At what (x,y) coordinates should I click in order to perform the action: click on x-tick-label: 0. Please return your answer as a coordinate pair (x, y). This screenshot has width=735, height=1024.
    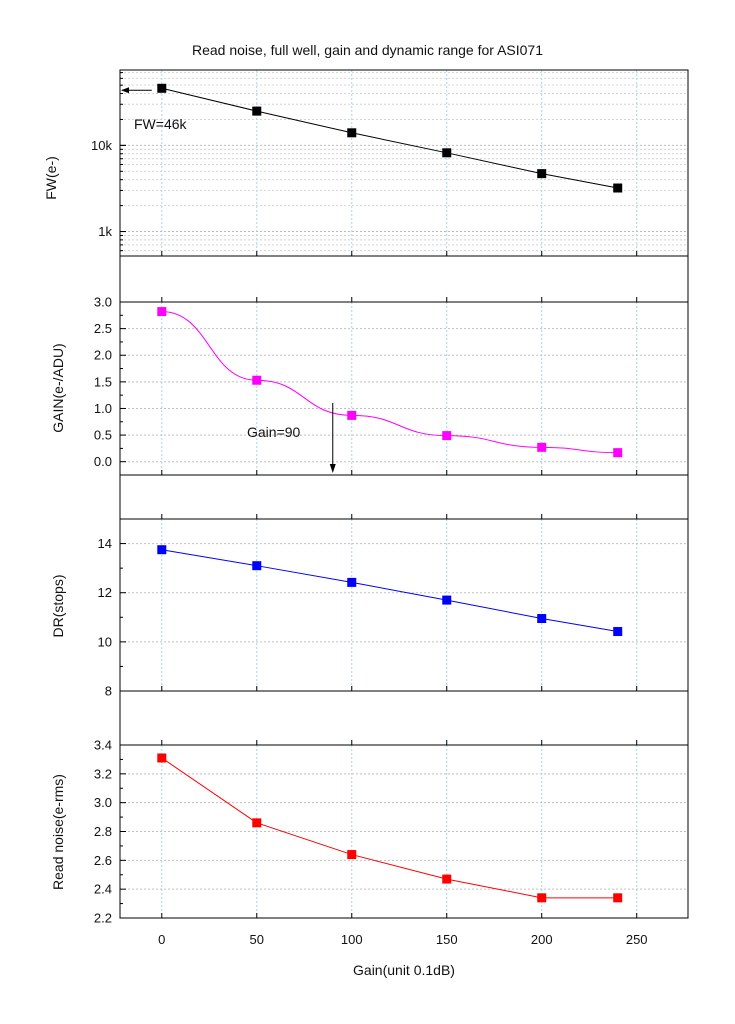
    Looking at the image, I should click on (161, 939).